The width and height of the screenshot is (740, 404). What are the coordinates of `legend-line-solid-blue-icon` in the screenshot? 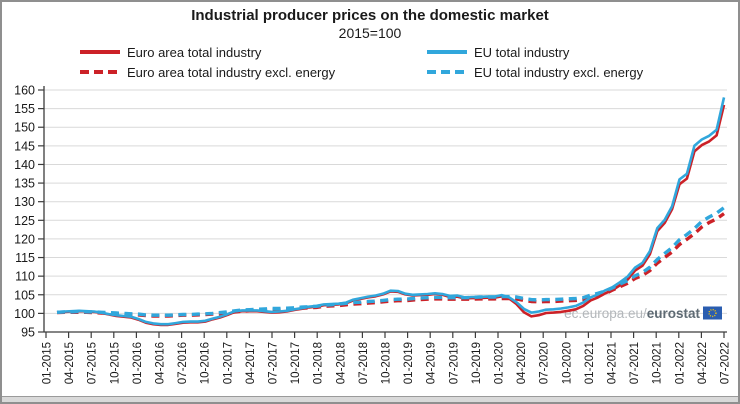 It's located at (447, 52).